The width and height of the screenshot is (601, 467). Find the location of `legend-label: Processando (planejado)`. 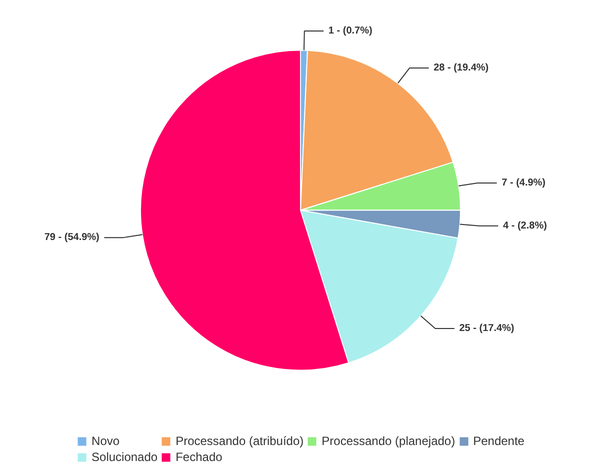

legend-label: Processando (planejado) is located at coordinates (389, 441).